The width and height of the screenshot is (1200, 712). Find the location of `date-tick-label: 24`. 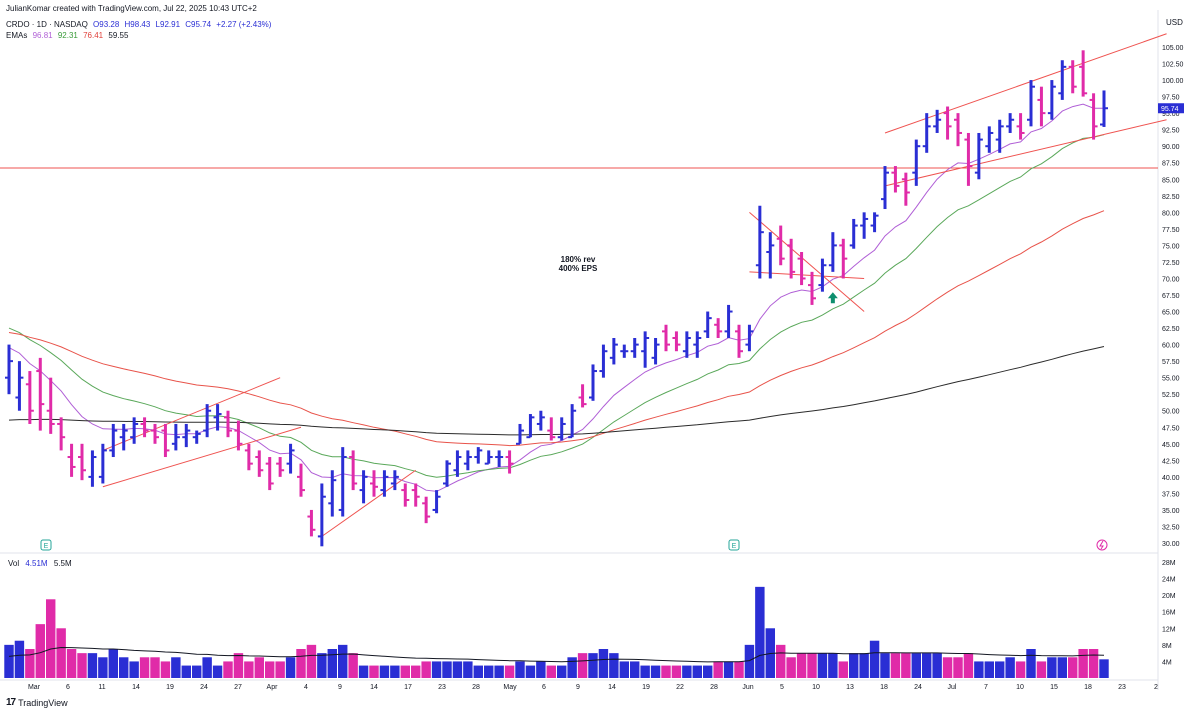

date-tick-label: 24 is located at coordinates (204, 687).